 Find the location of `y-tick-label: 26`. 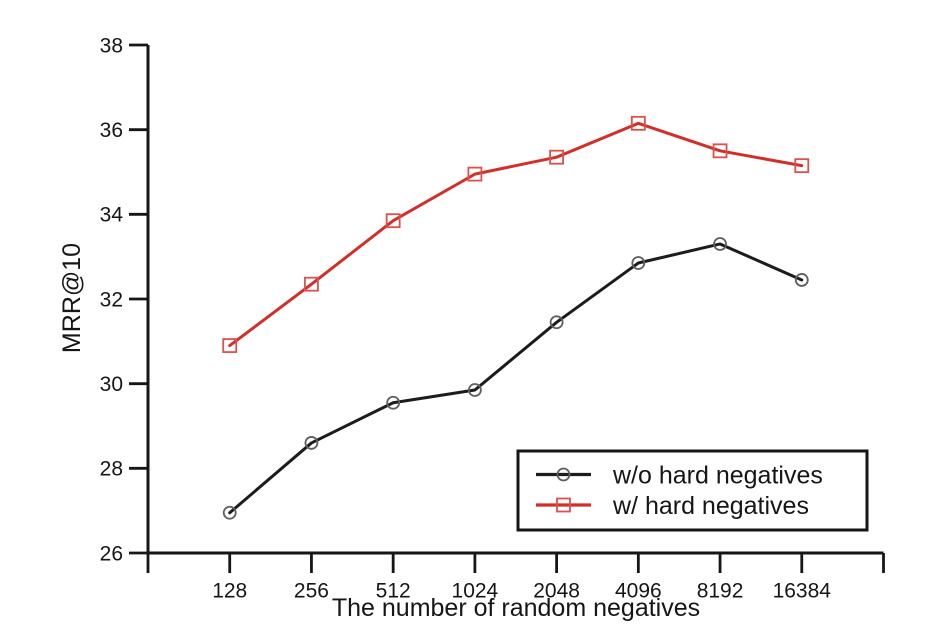

y-tick-label: 26 is located at coordinates (111, 553).